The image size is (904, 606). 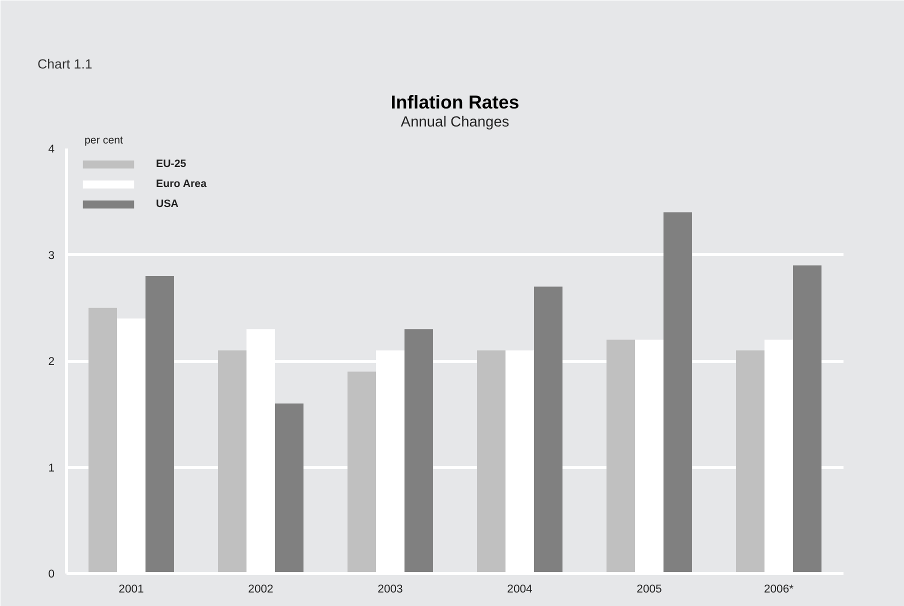 What do you see at coordinates (51, 574) in the screenshot?
I see `y-tick-label: 0` at bounding box center [51, 574].